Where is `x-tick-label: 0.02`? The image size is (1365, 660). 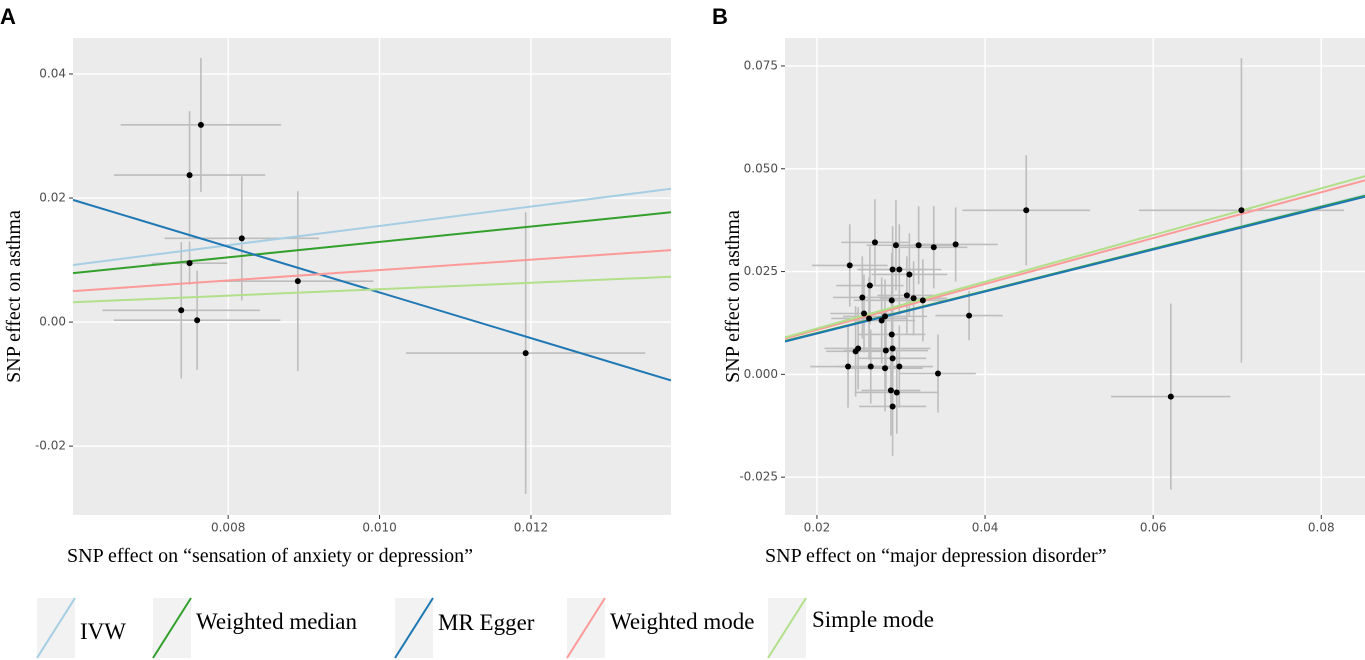 x-tick-label: 0.02 is located at coordinates (817, 528).